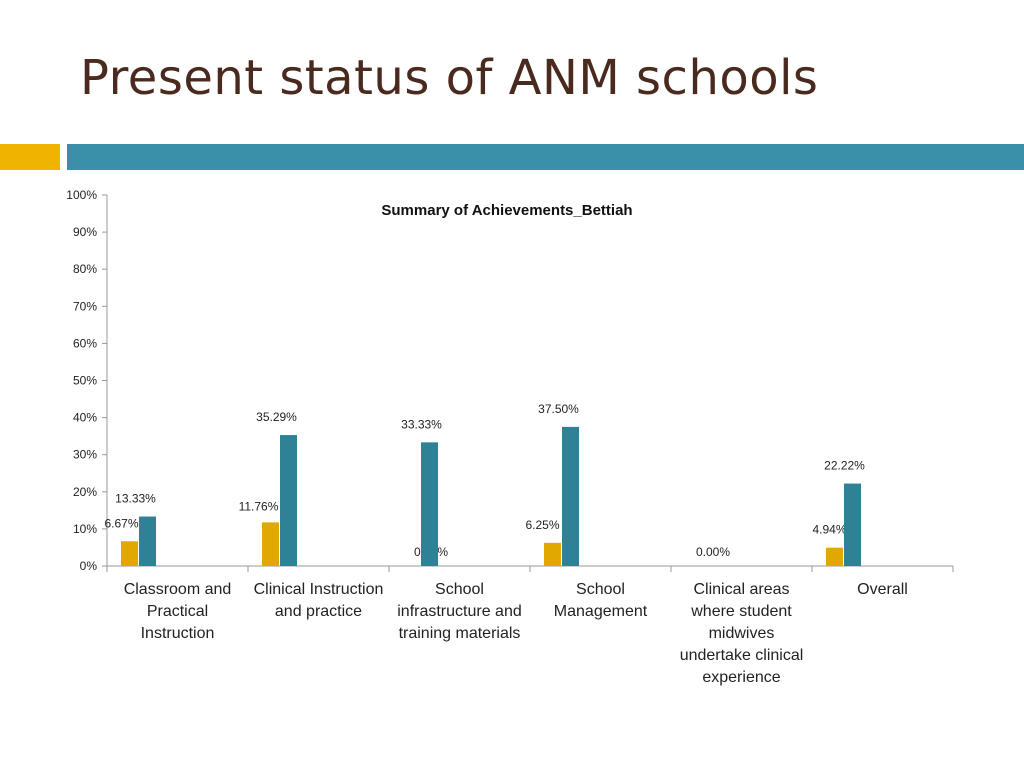 The image size is (1024, 768). Describe the element at coordinates (85, 492) in the screenshot. I see `y-tick-label: 20%` at that location.